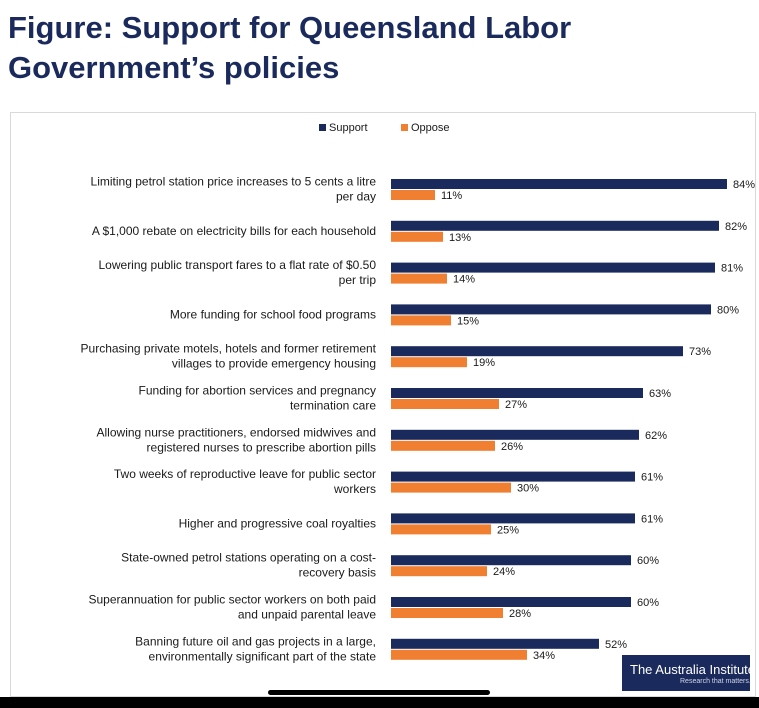  What do you see at coordinates (379, 692) in the screenshot?
I see `home-indicator` at bounding box center [379, 692].